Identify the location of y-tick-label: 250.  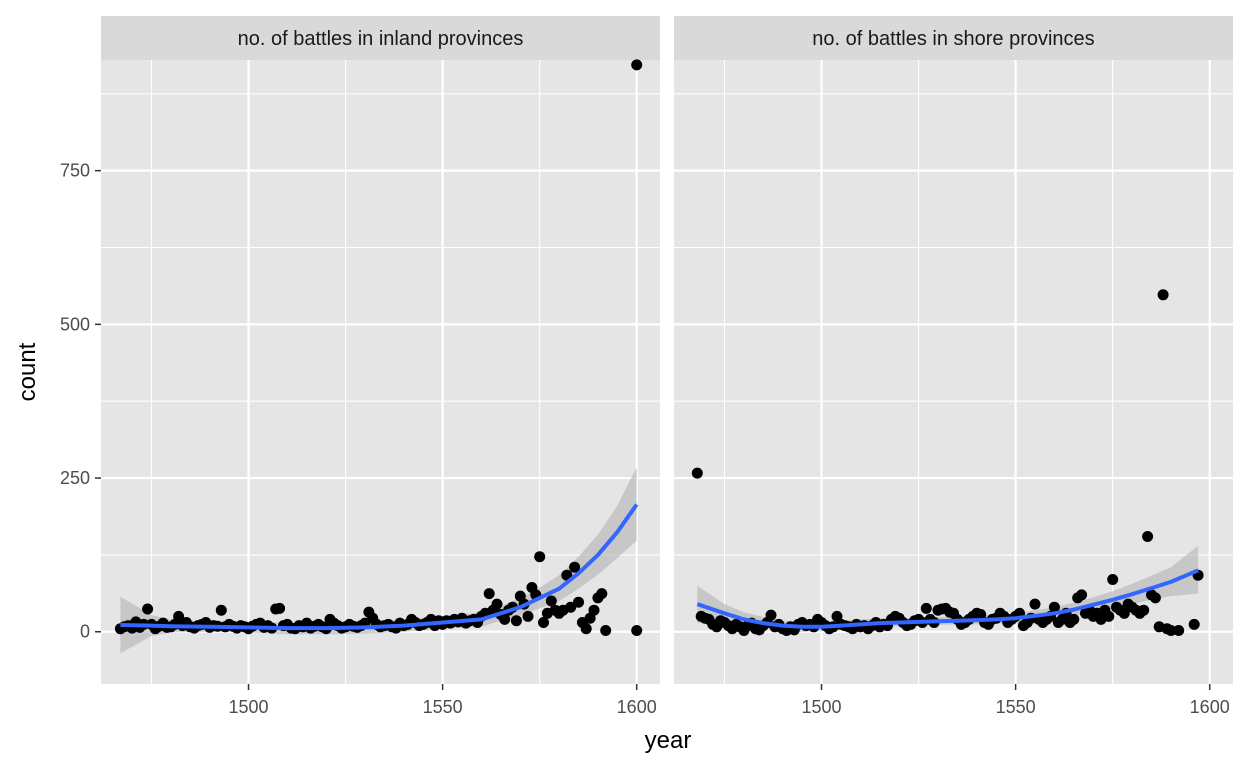
(75, 478).